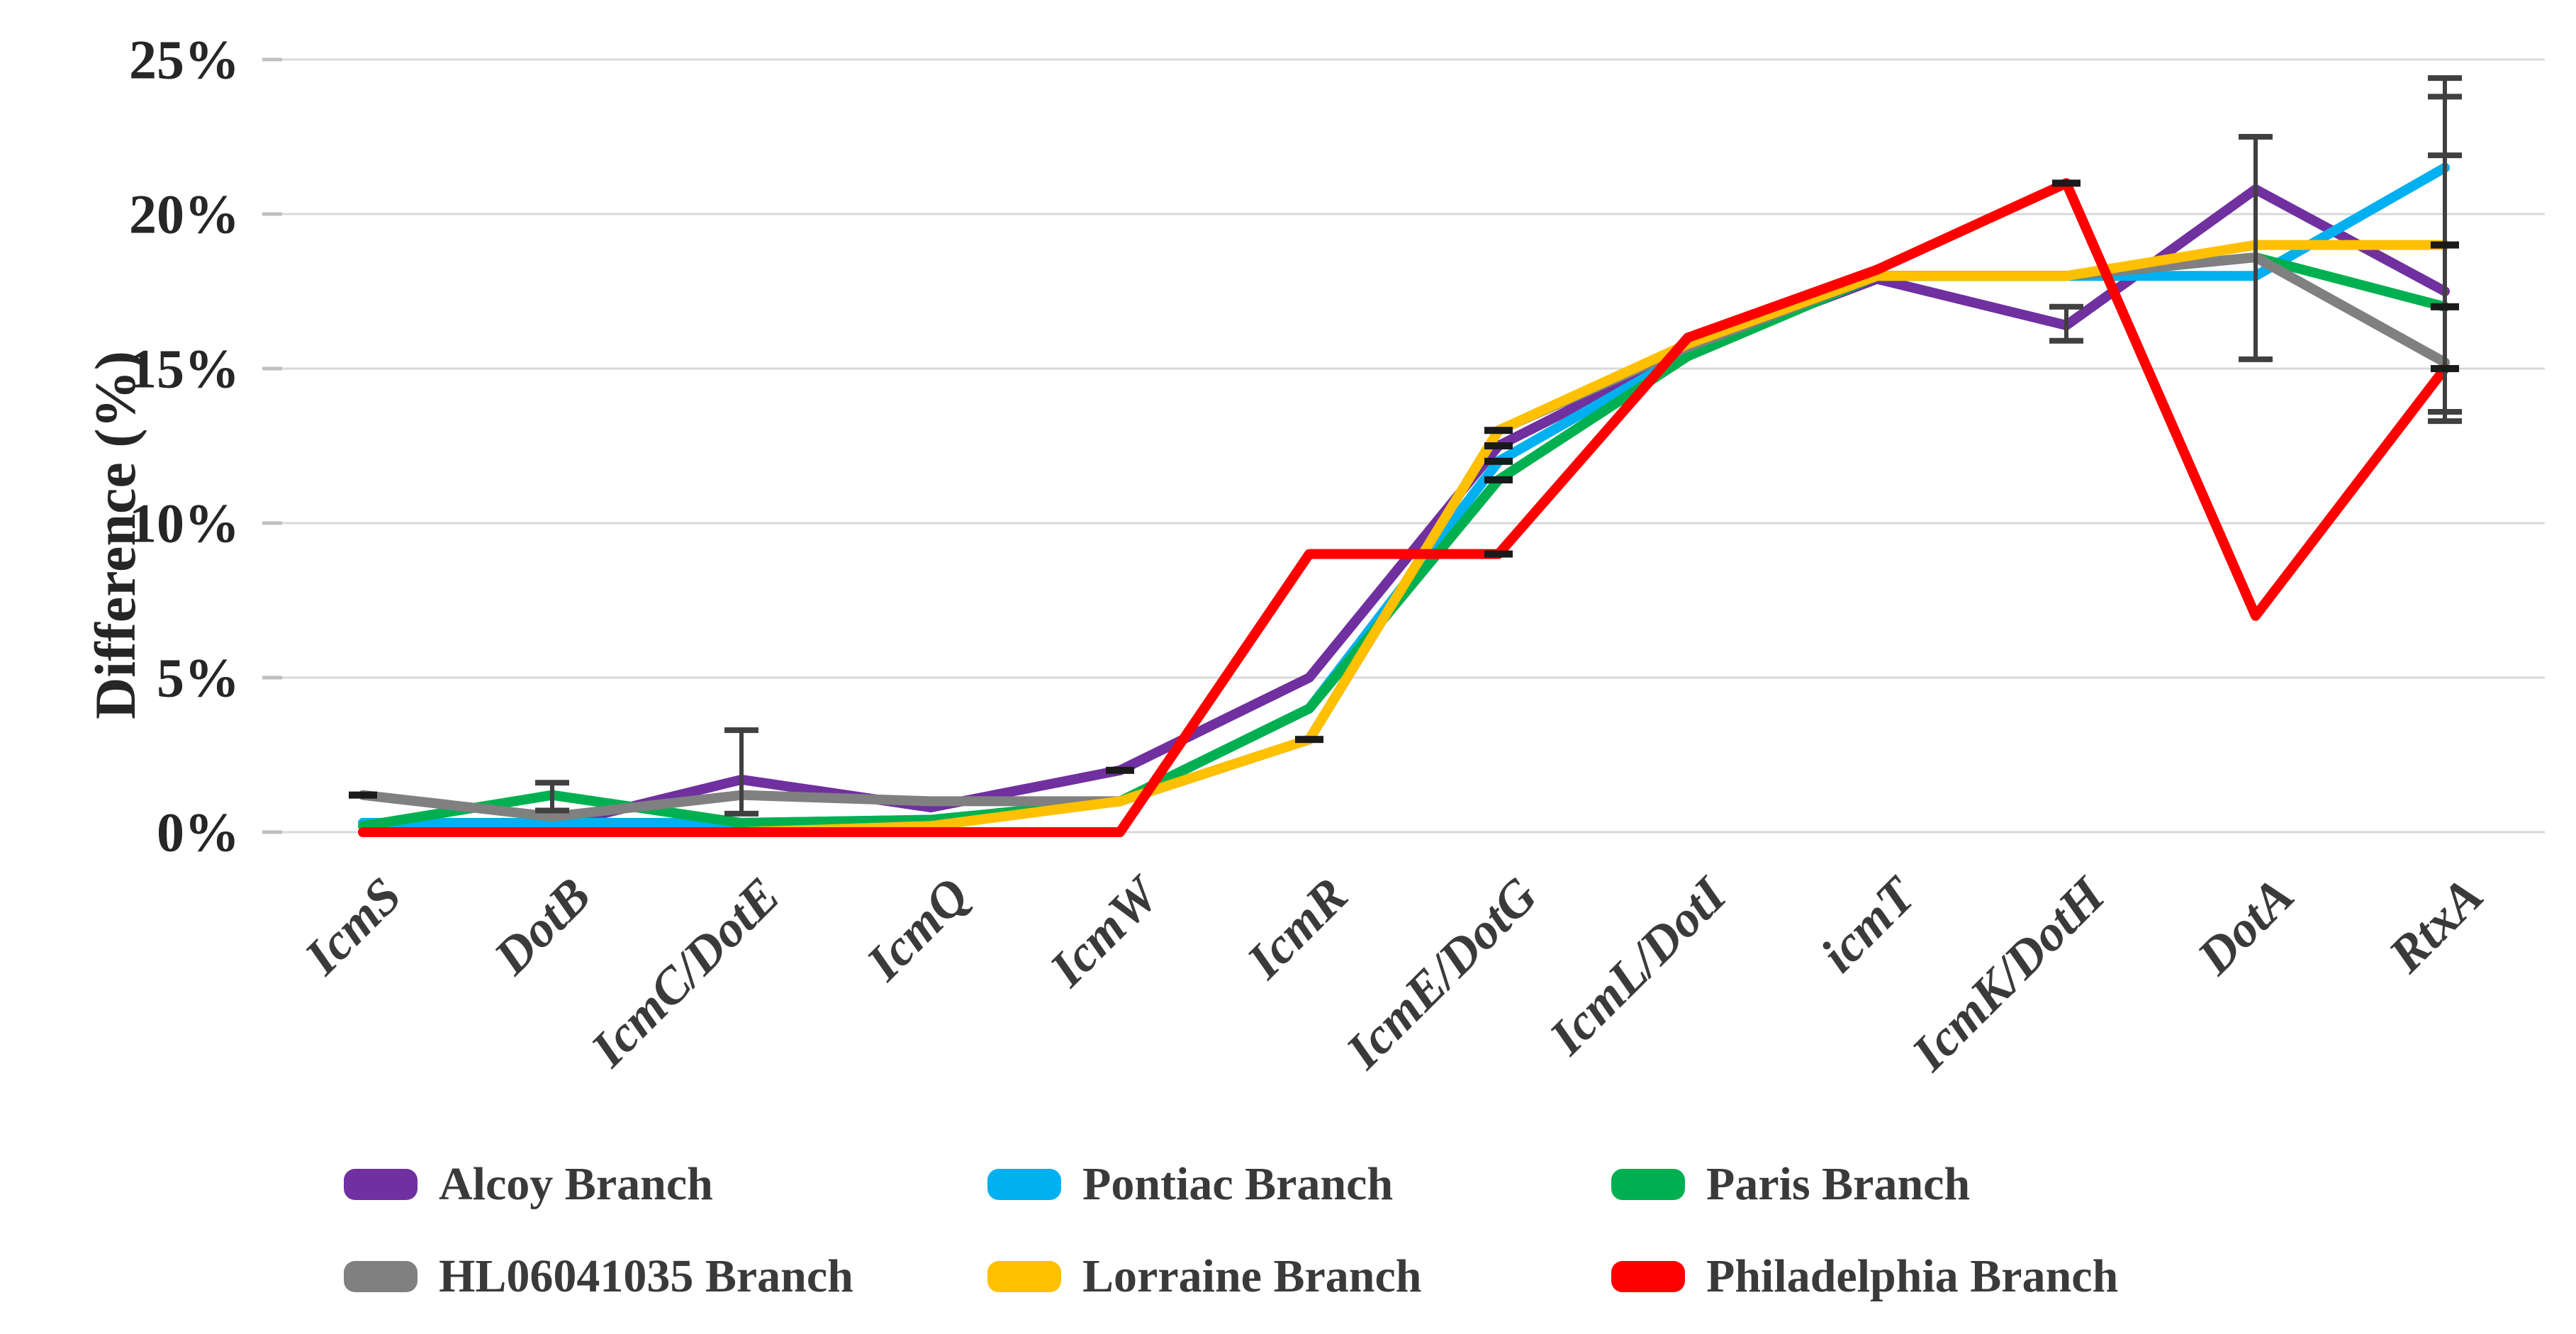  I want to click on legend-item-lorraine-branch: Lorraine Branch, so click(1204, 1276).